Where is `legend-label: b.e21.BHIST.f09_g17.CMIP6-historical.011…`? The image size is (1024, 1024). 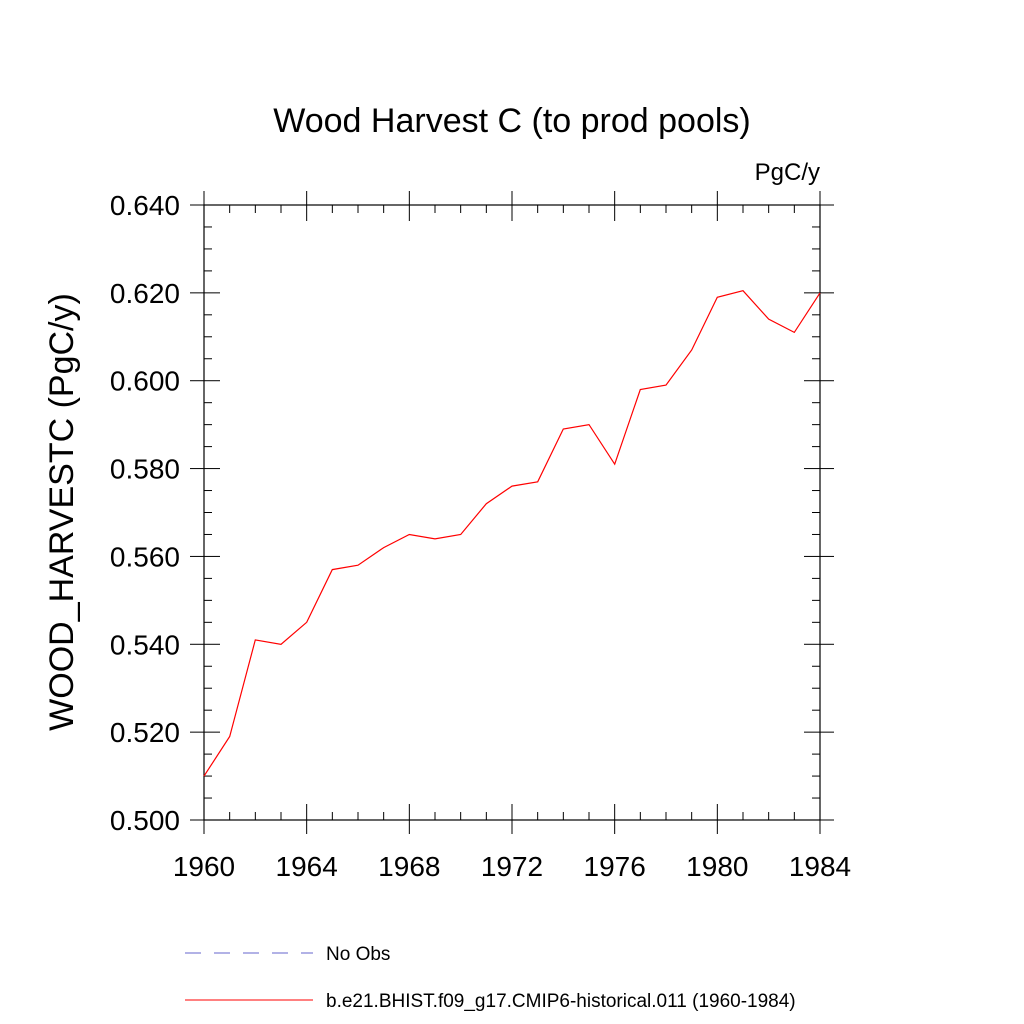
legend-label: b.e21.BHIST.f09_g17.CMIP6-historical.011… is located at coordinates (561, 1001).